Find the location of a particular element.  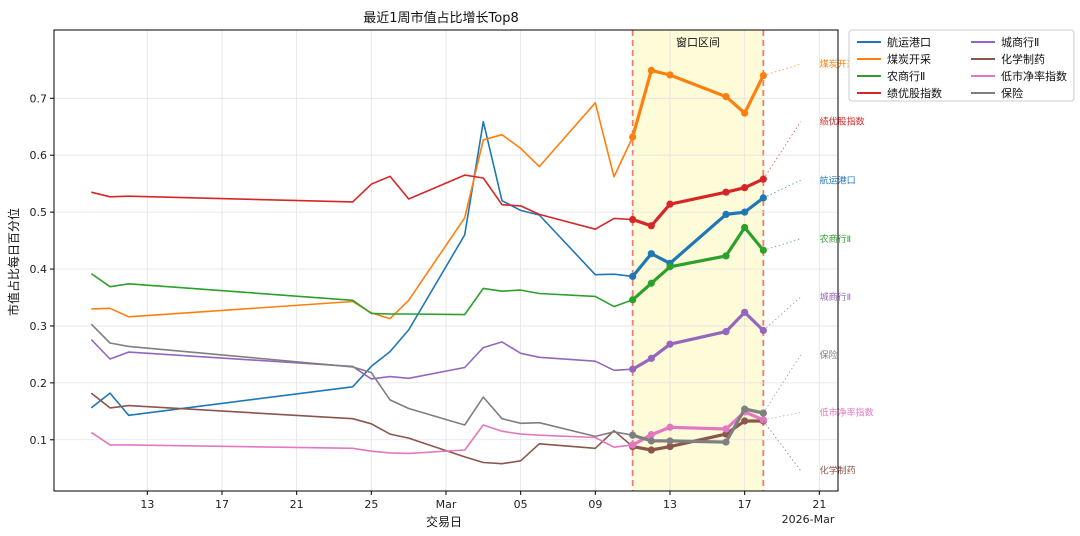

legend-label: 绩优股指数 is located at coordinates (914, 93).